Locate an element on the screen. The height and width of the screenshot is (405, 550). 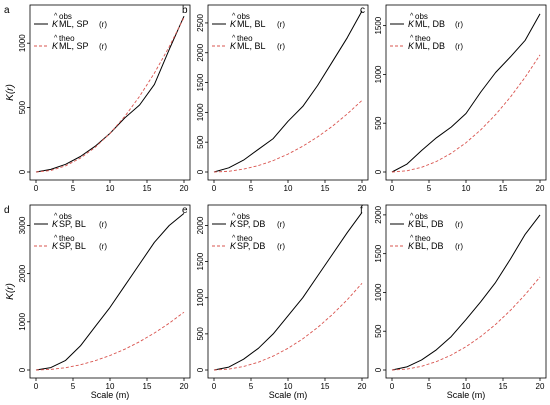
y-tick-label-d-2000: 2000 is located at coordinates (22, 273).